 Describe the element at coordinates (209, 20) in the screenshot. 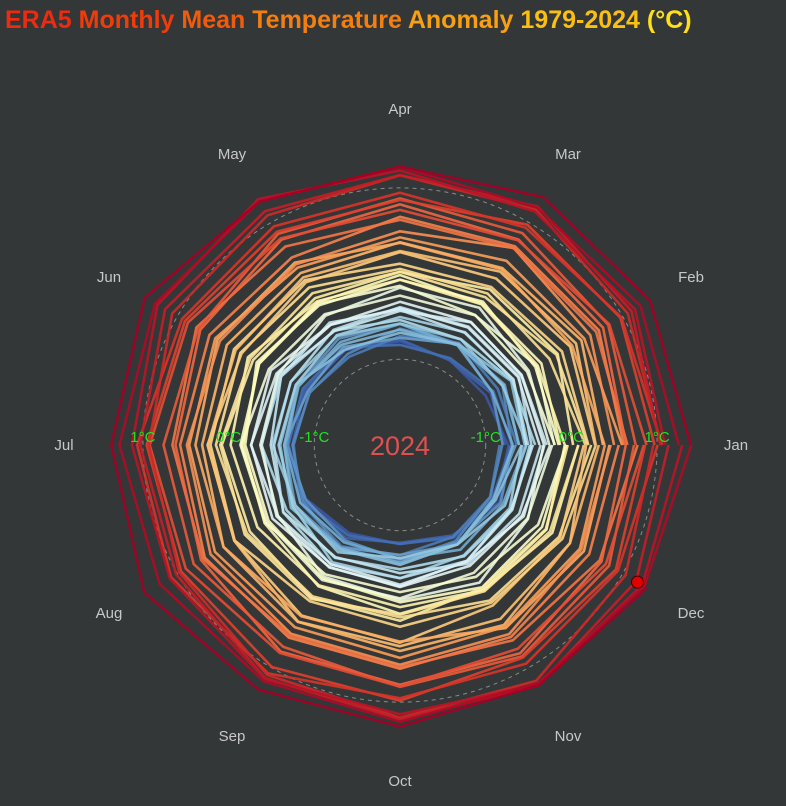

I see `title-word: Mean` at that location.